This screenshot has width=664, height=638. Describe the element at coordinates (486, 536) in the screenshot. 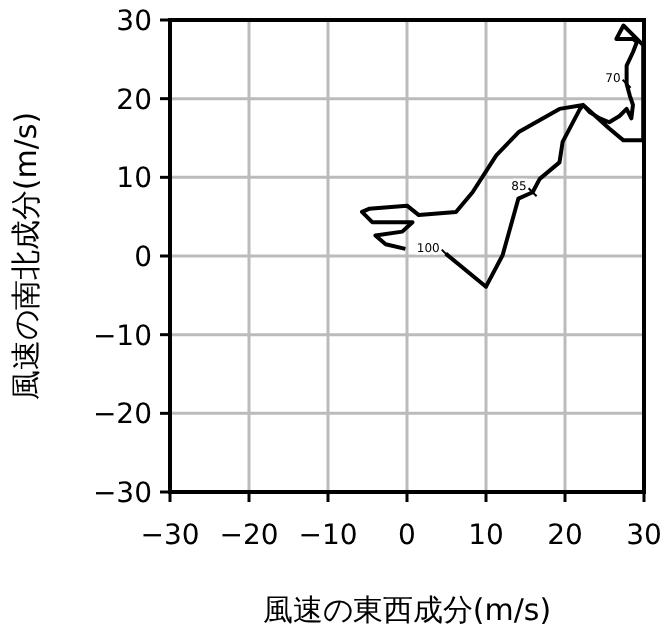

I see `x-tick-label: 10` at that location.